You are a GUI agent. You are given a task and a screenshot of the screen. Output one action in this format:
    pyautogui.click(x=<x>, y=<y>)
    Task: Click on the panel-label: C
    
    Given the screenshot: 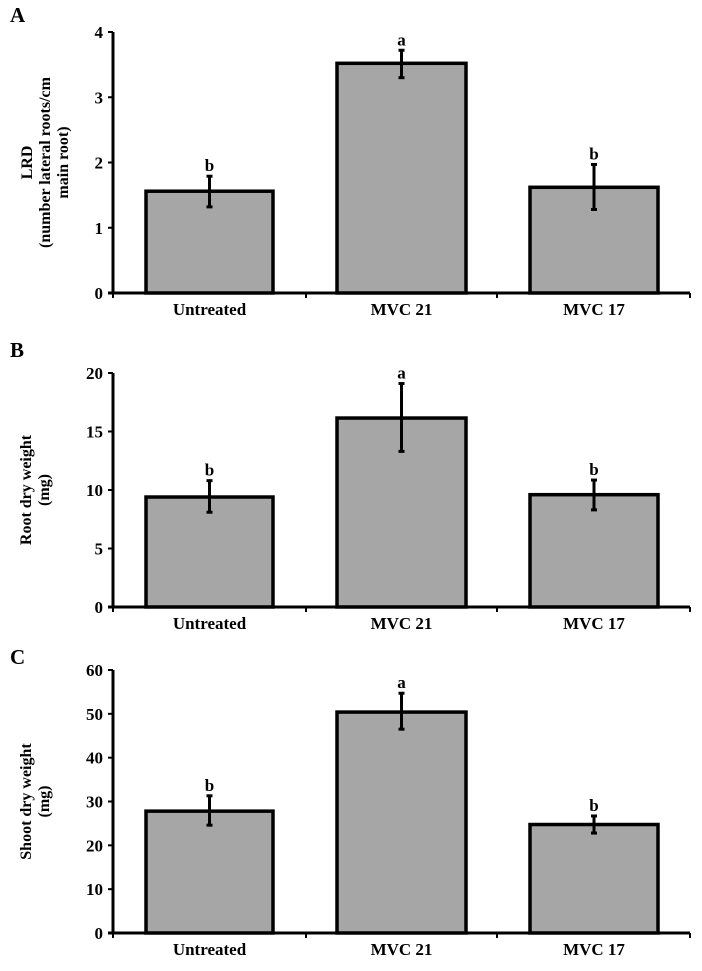 What is the action you would take?
    pyautogui.click(x=17, y=657)
    